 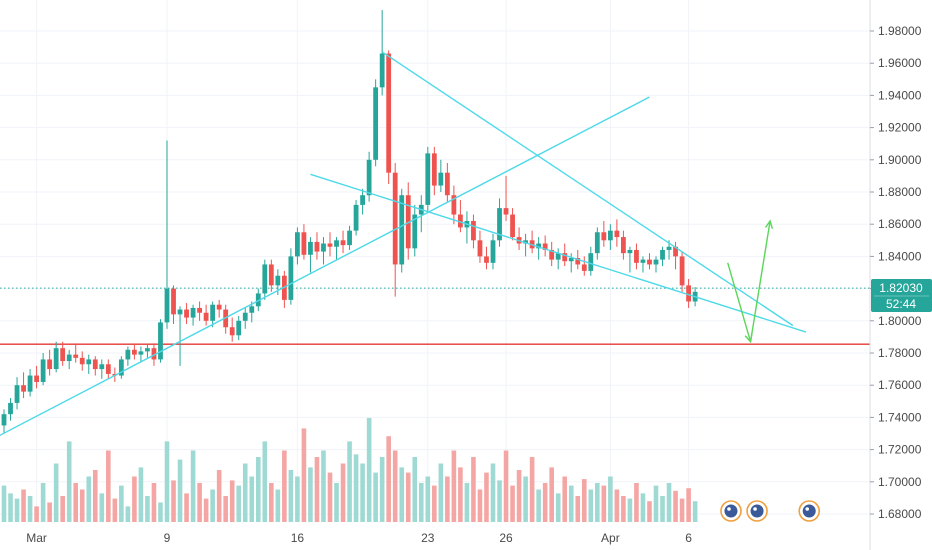 I want to click on event-markers, so click(x=770, y=511).